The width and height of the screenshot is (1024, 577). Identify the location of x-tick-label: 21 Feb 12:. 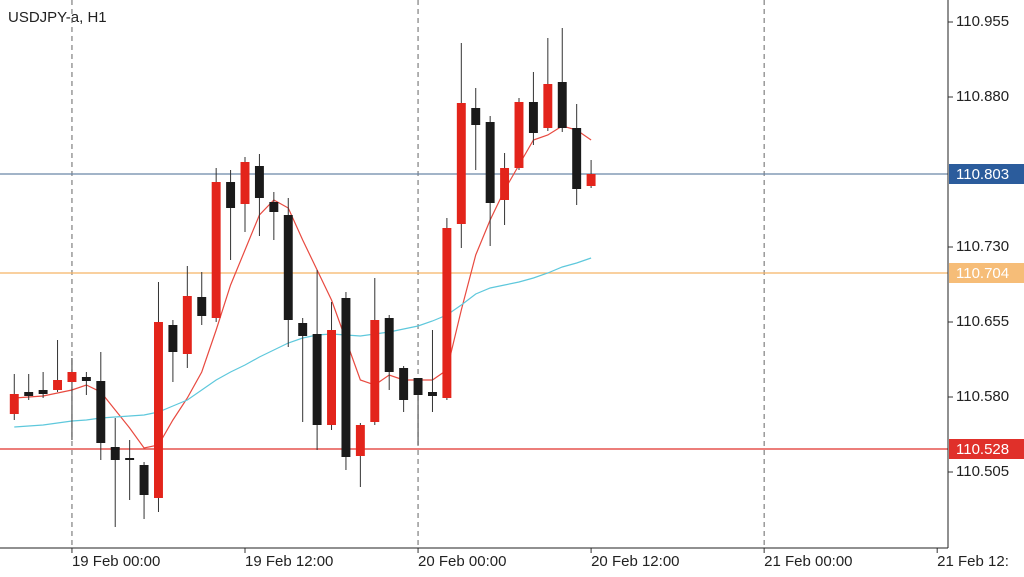
(973, 561).